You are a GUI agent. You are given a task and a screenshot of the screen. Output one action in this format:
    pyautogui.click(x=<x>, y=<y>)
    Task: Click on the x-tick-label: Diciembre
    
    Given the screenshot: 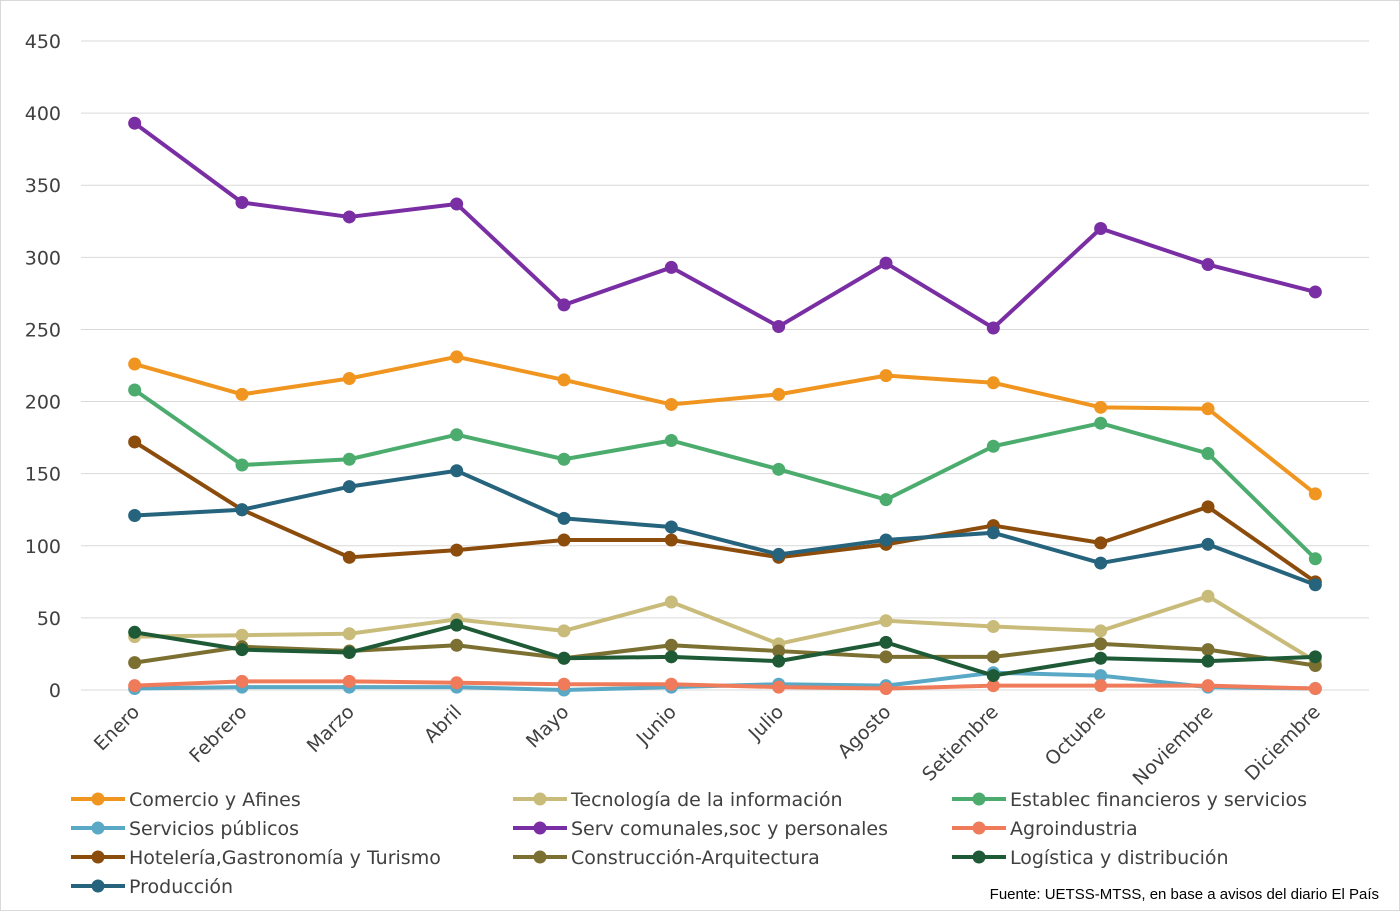 What is the action you would take?
    pyautogui.click(x=1283, y=743)
    